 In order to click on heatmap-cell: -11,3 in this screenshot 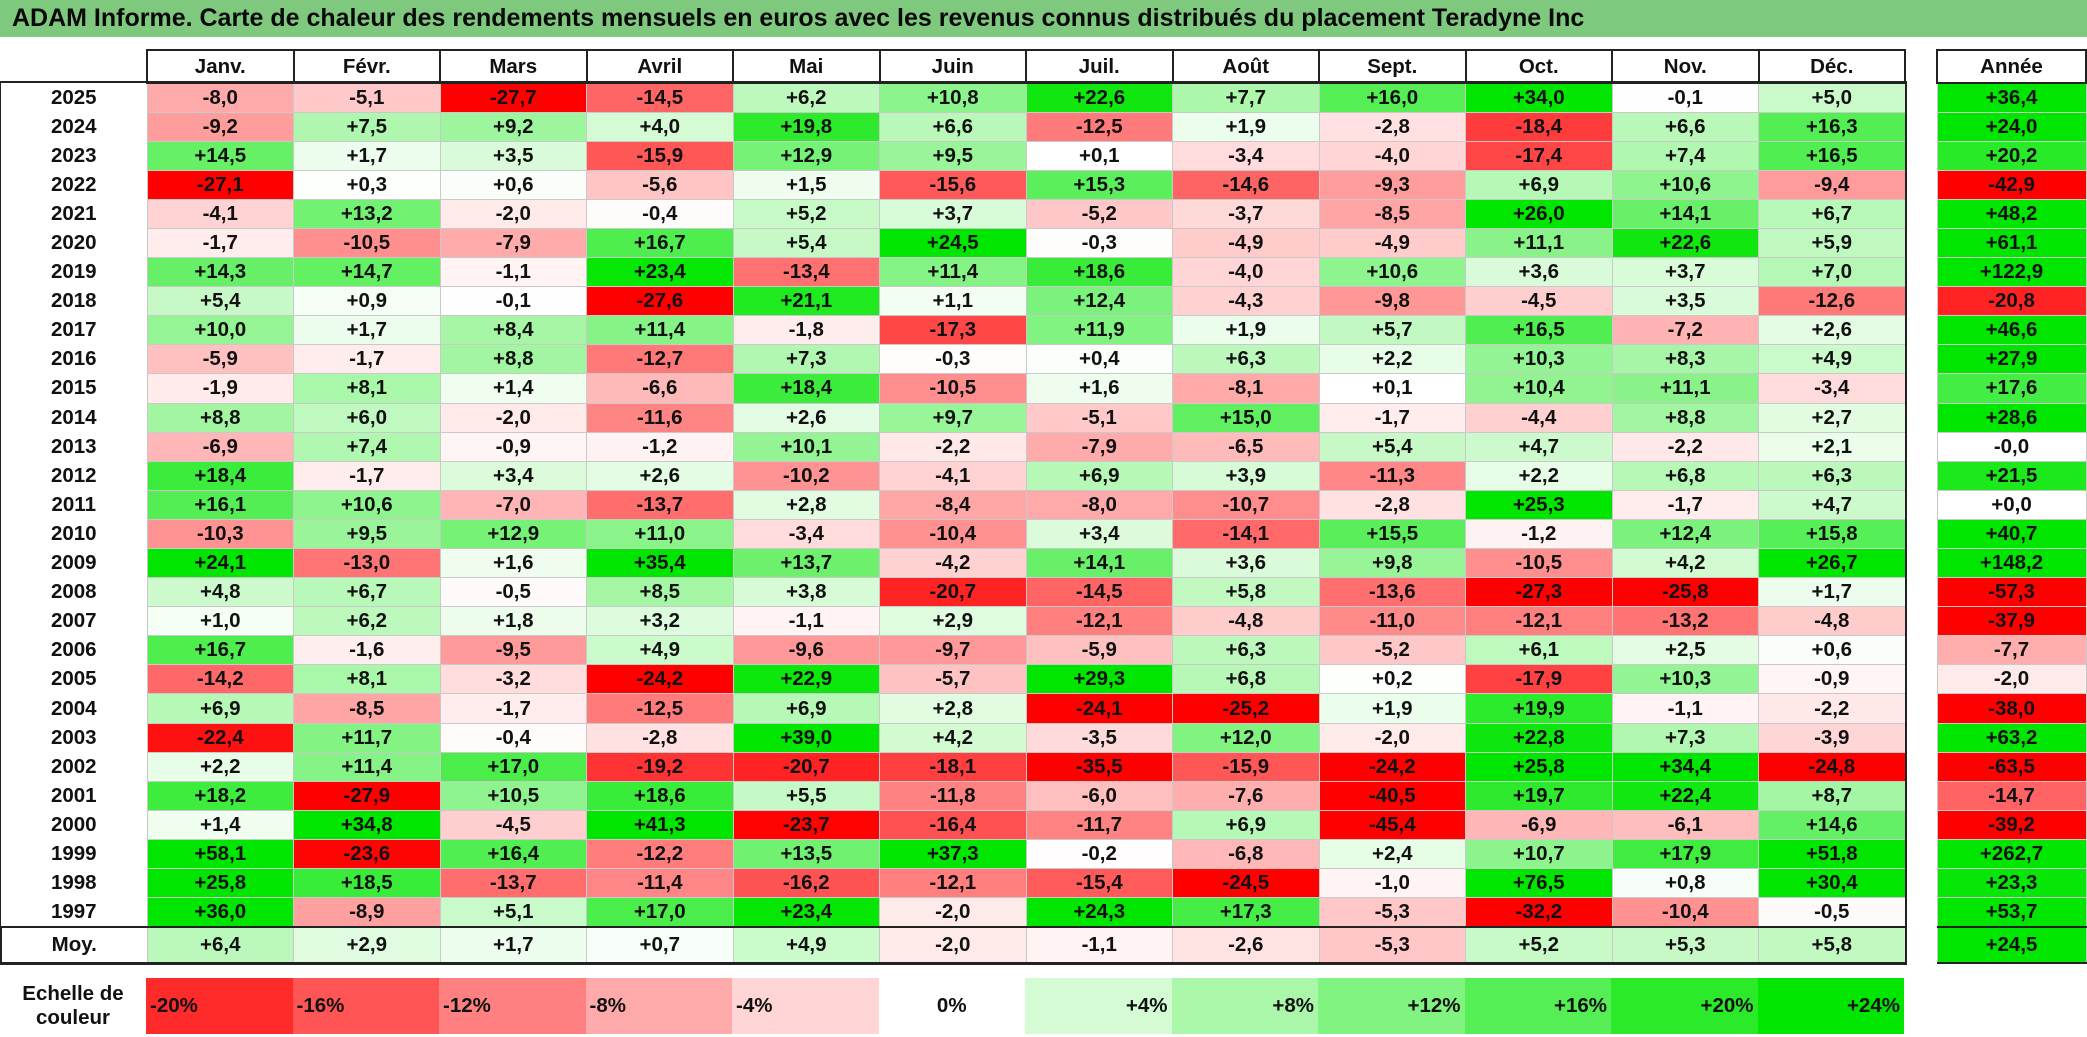, I will do `click(1392, 475)`.